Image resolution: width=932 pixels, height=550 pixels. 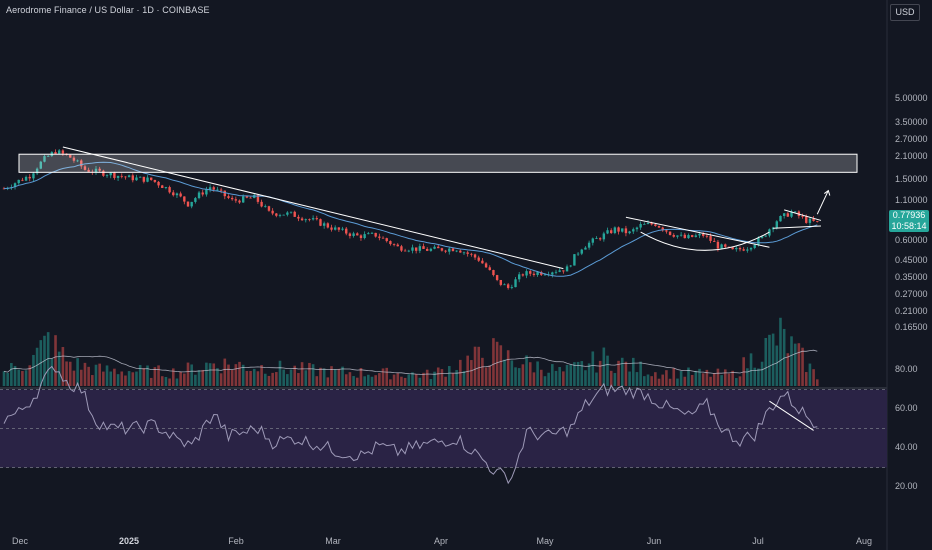 What do you see at coordinates (906, 369) in the screenshot?
I see `rsi-tick: 80.00` at bounding box center [906, 369].